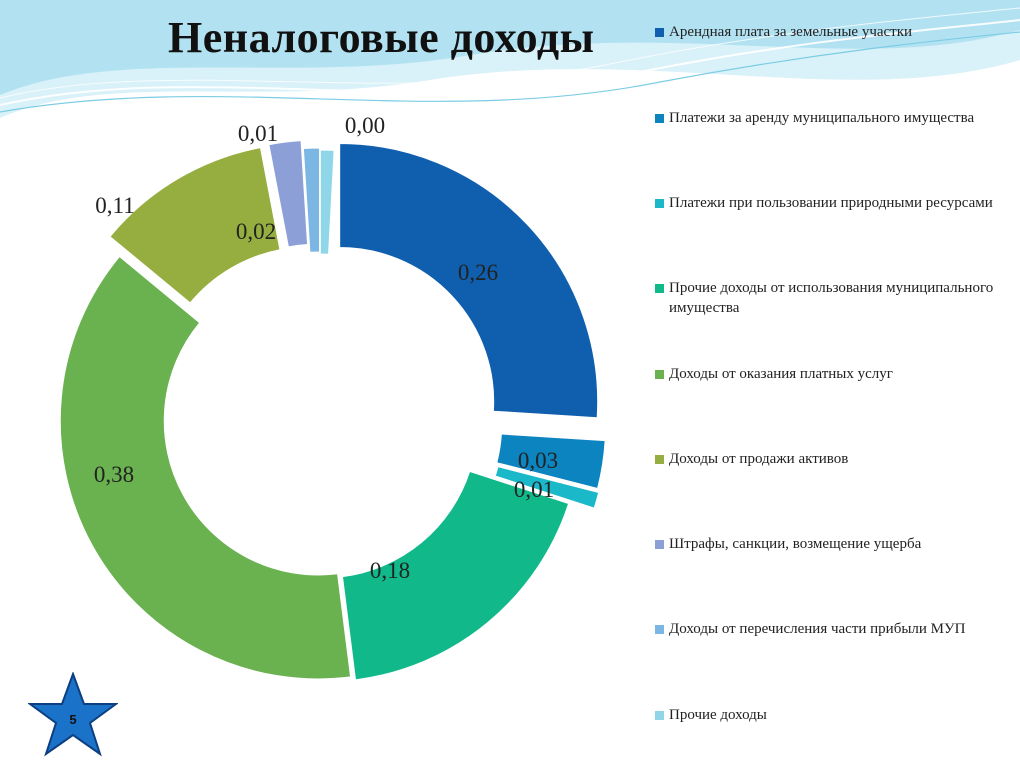  I want to click on wave-band-mid, so click(510, 47).